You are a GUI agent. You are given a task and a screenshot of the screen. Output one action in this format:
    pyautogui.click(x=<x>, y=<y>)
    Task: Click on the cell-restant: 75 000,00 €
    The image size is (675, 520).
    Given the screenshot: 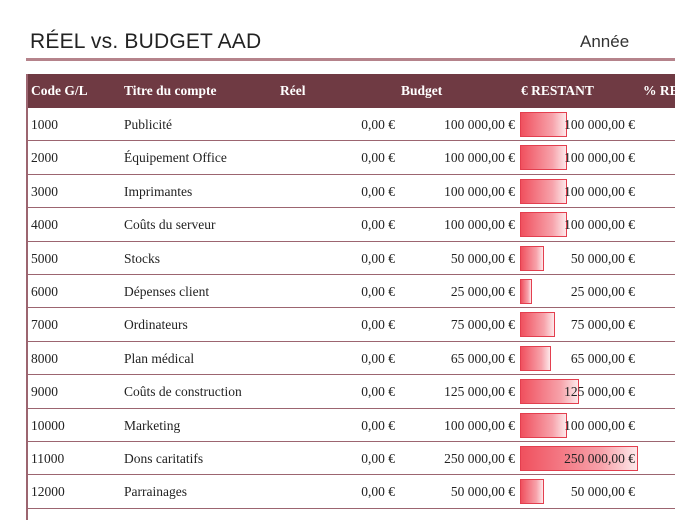 What is the action you would take?
    pyautogui.click(x=602, y=325)
    